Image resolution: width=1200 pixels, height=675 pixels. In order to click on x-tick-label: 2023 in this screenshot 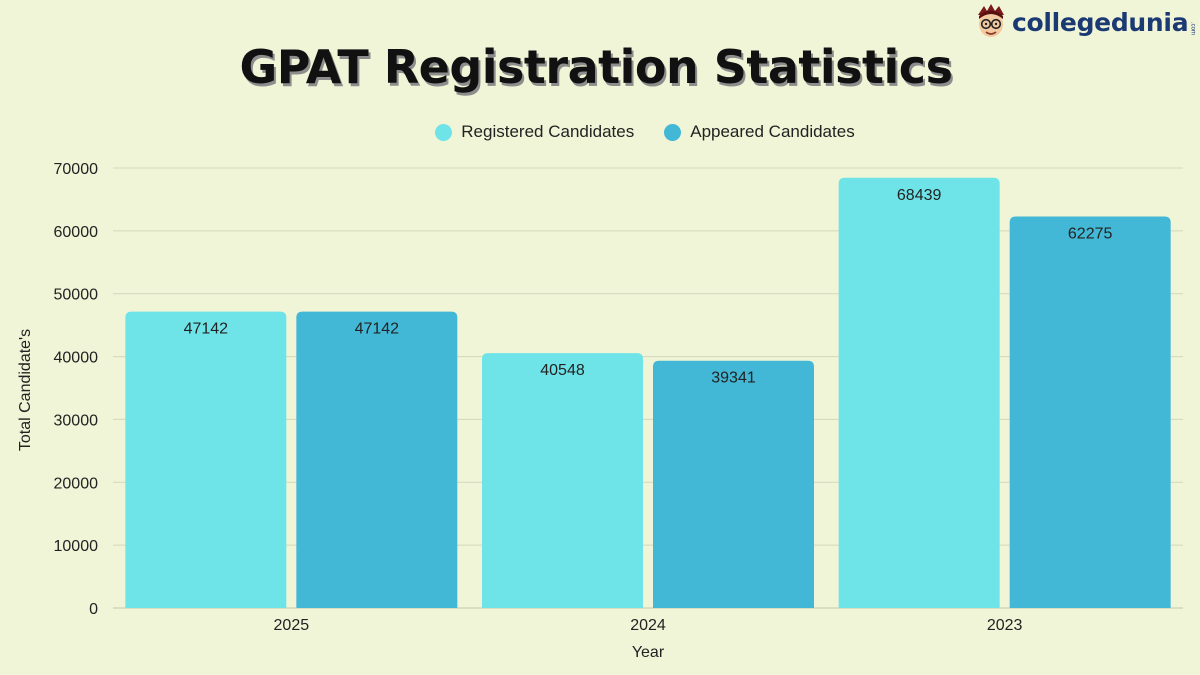, I will do `click(1005, 625)`.